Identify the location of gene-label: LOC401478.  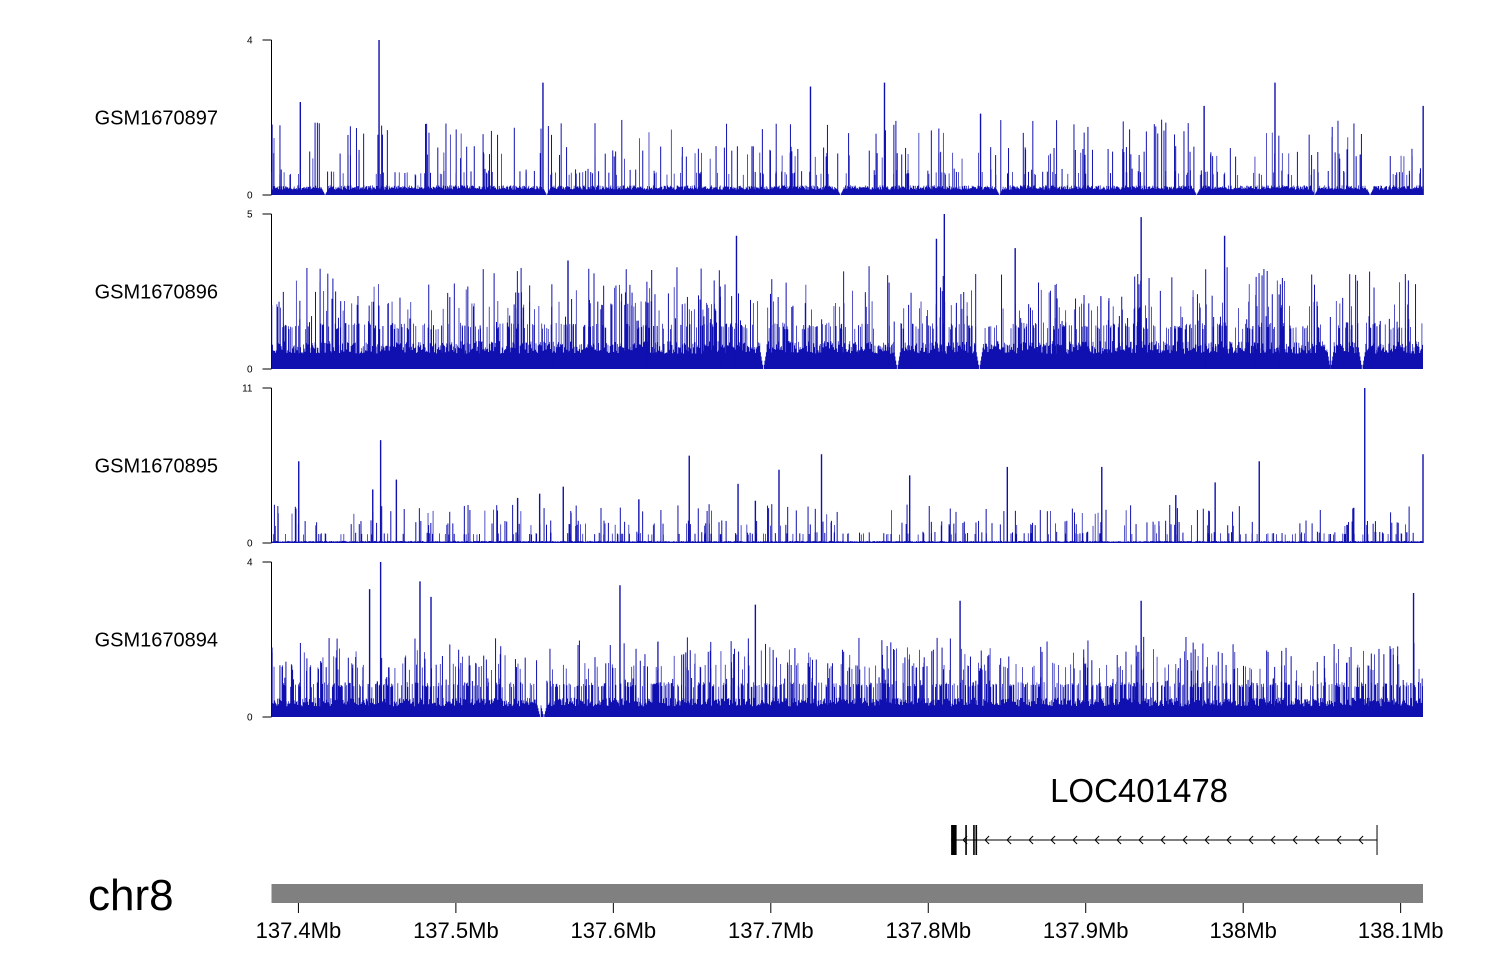
(1139, 790).